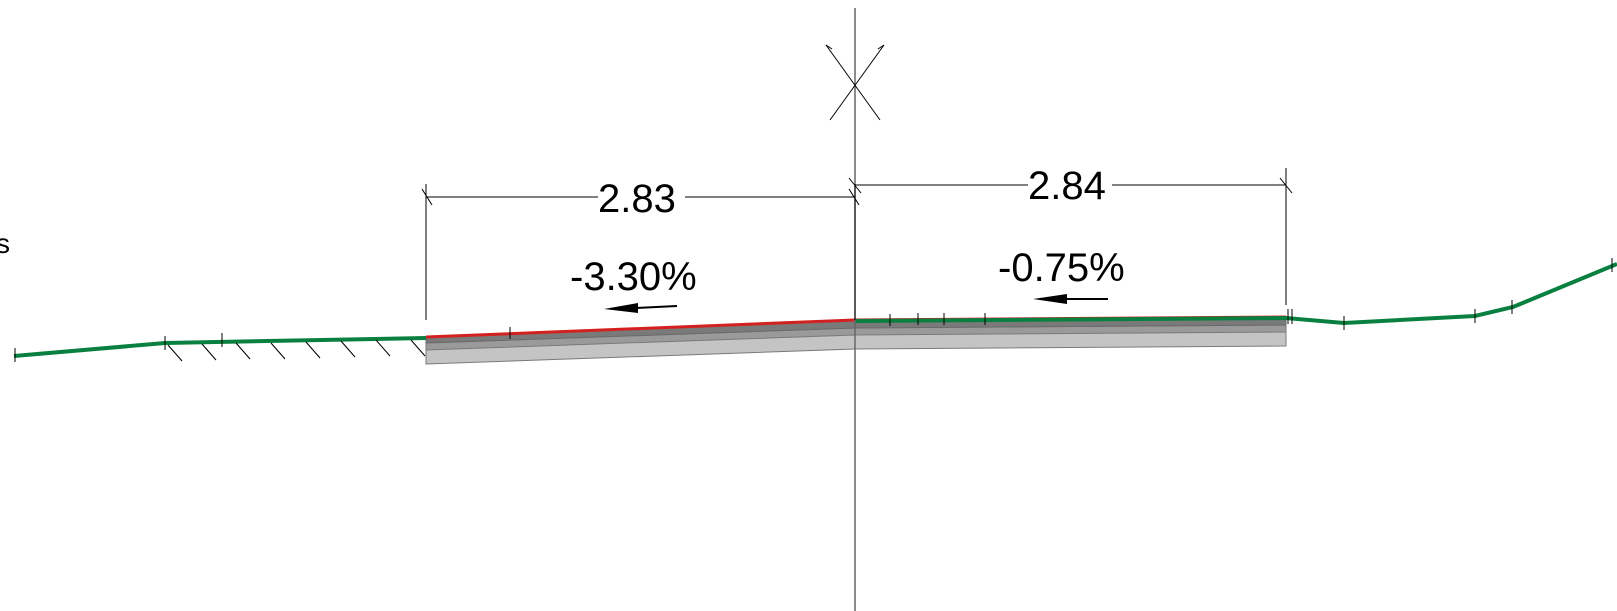 The width and height of the screenshot is (1617, 611). I want to click on right-width-dimension, so click(1070, 236).